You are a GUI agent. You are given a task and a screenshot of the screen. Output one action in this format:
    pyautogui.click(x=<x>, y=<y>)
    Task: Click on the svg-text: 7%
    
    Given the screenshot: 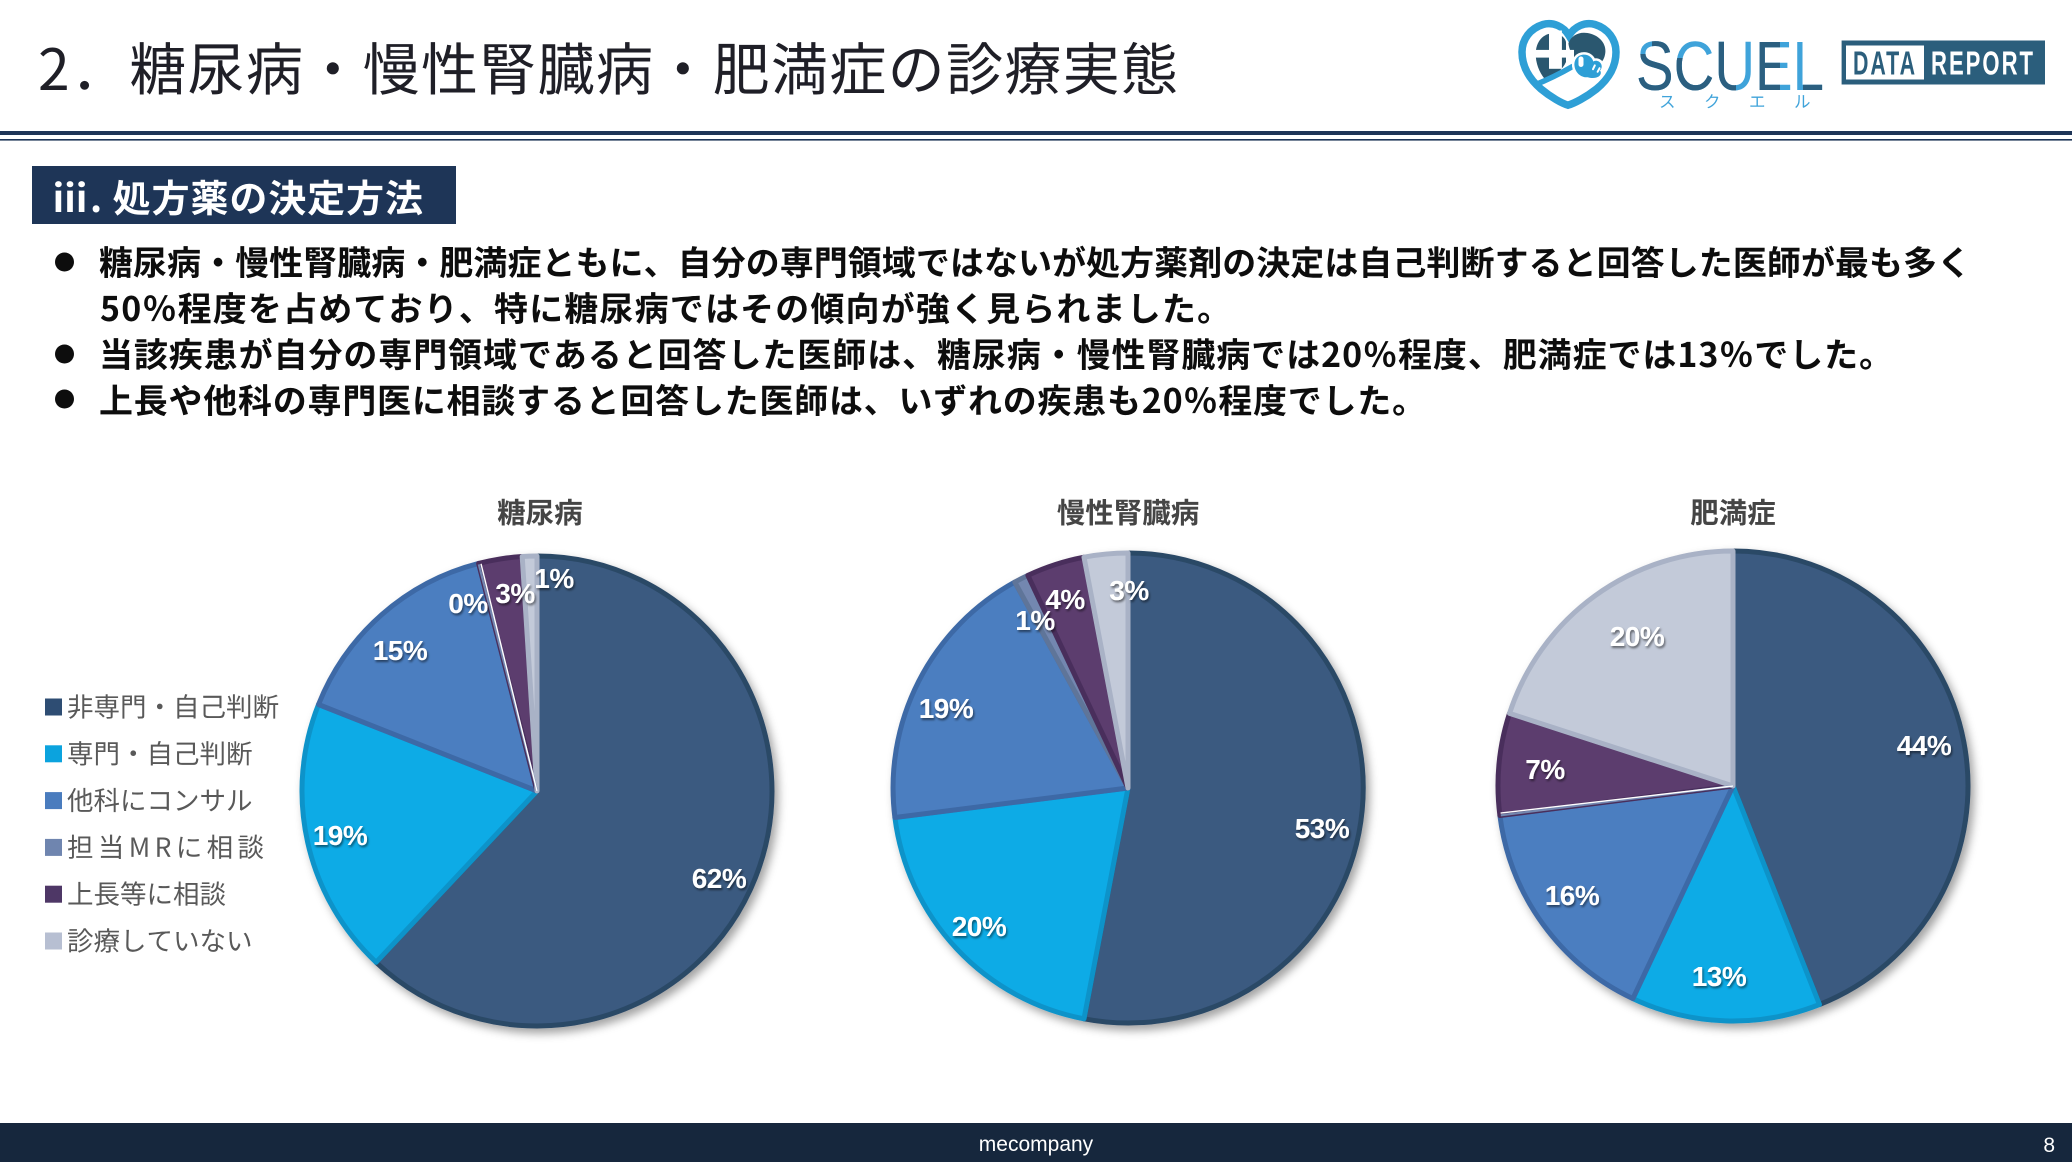 What is the action you would take?
    pyautogui.click(x=1545, y=769)
    